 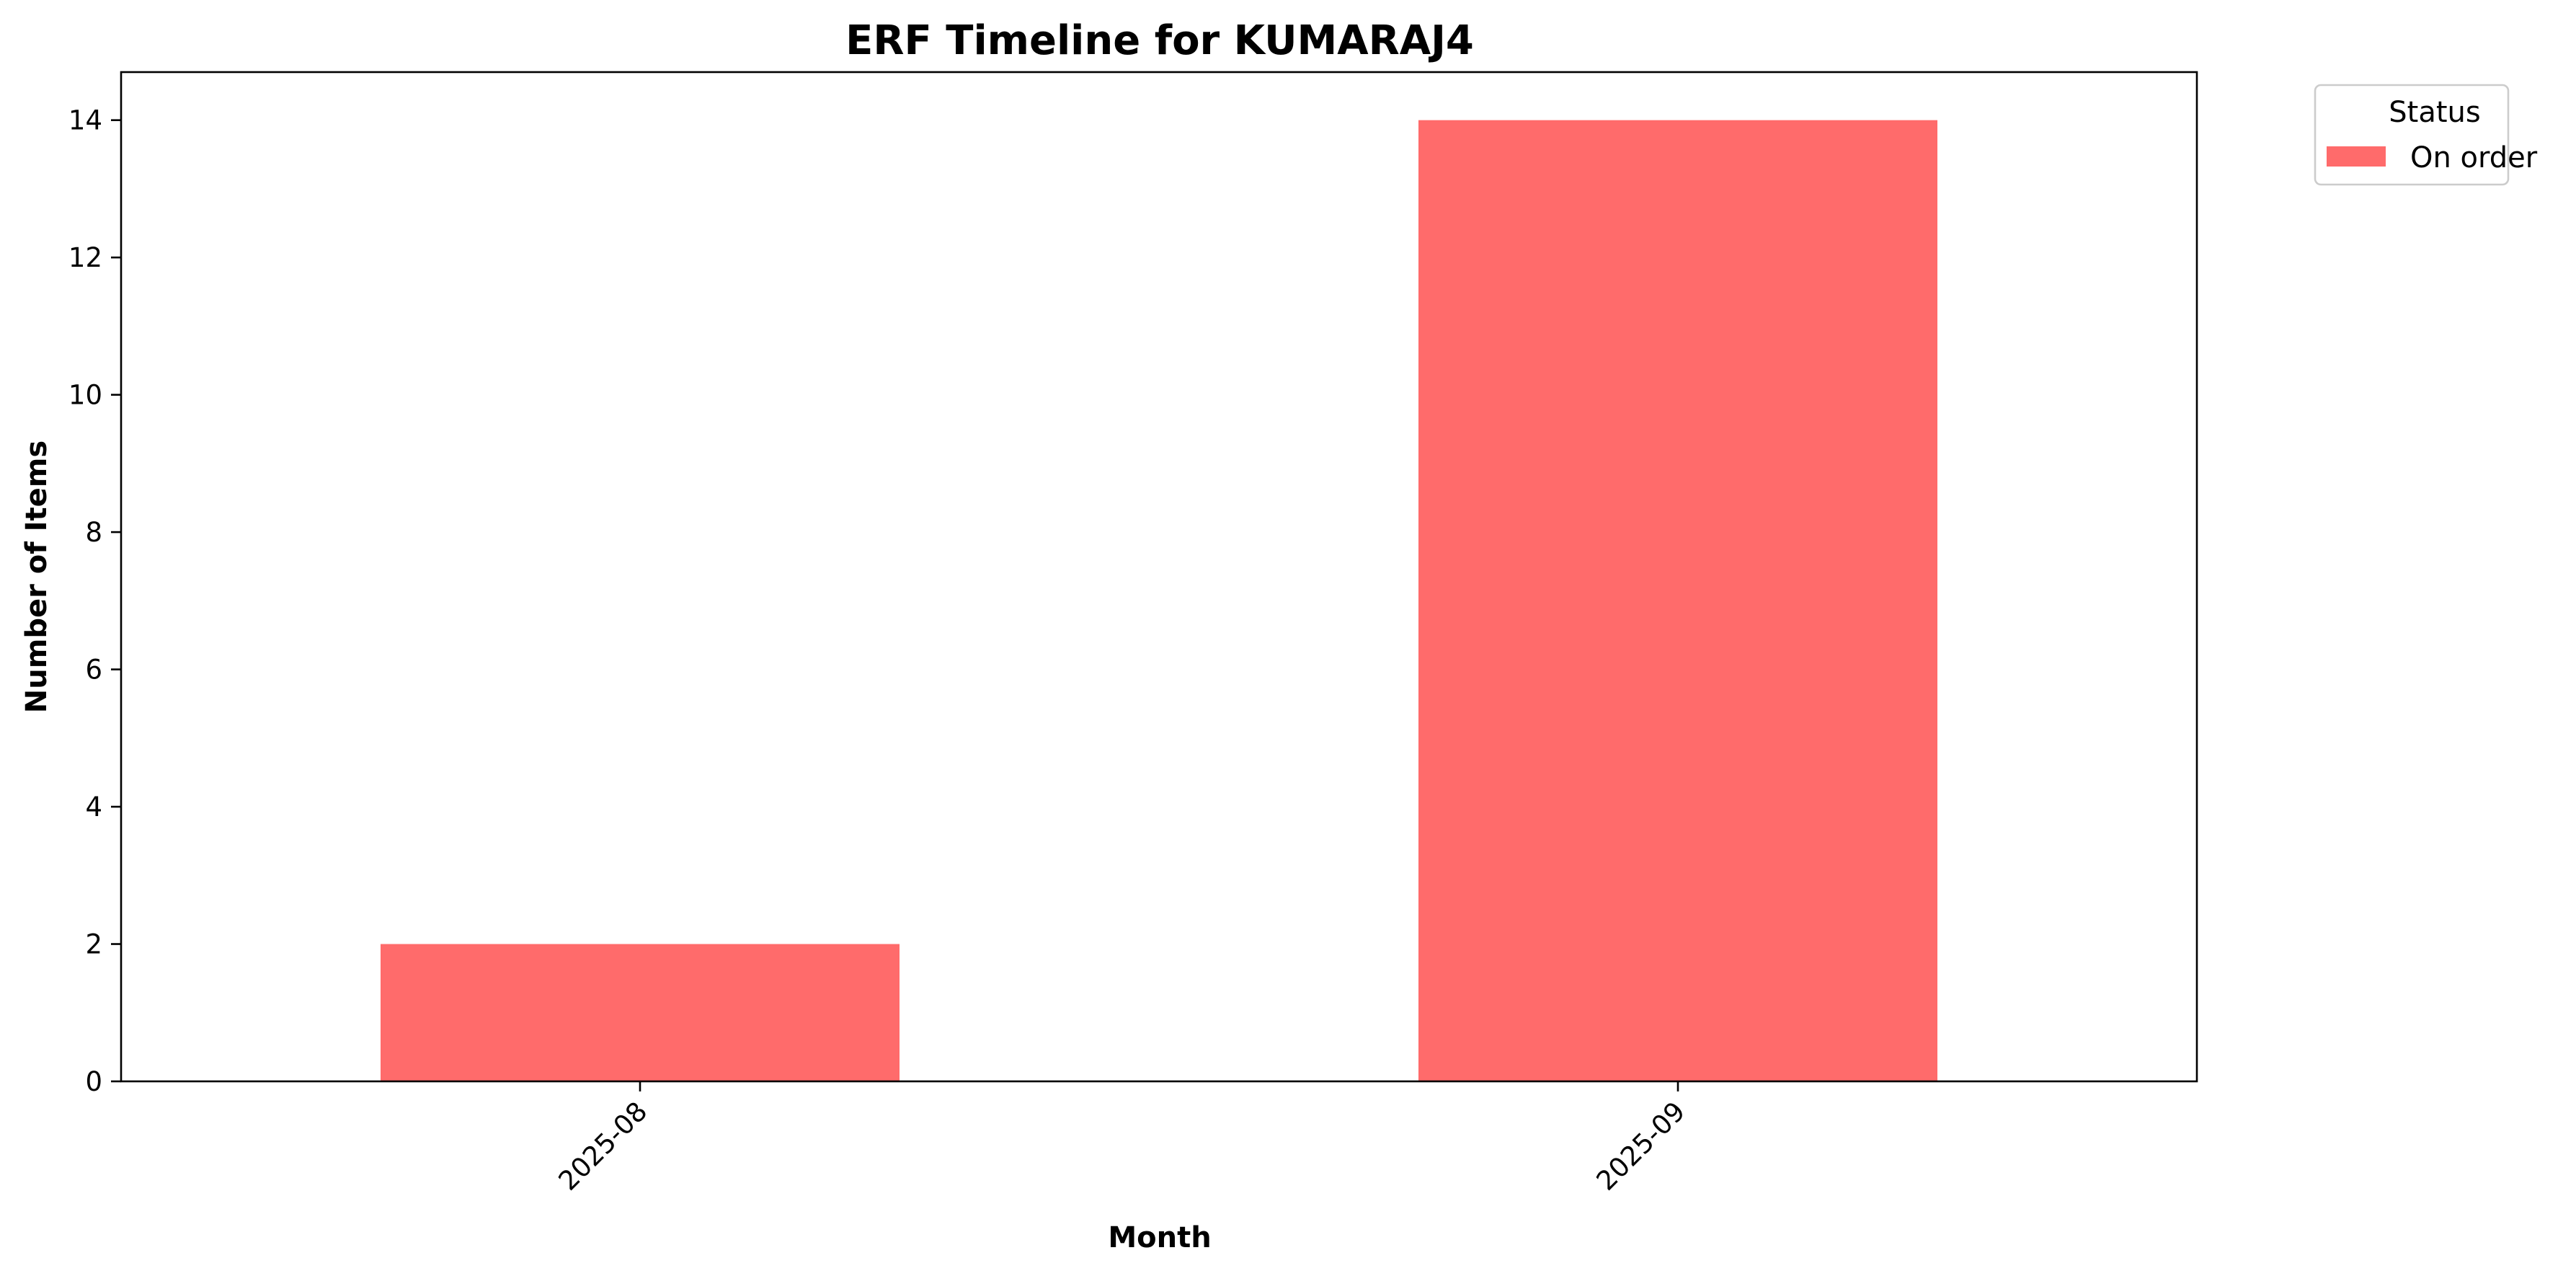 What do you see at coordinates (94, 1081) in the screenshot?
I see `y-tick-label: 0` at bounding box center [94, 1081].